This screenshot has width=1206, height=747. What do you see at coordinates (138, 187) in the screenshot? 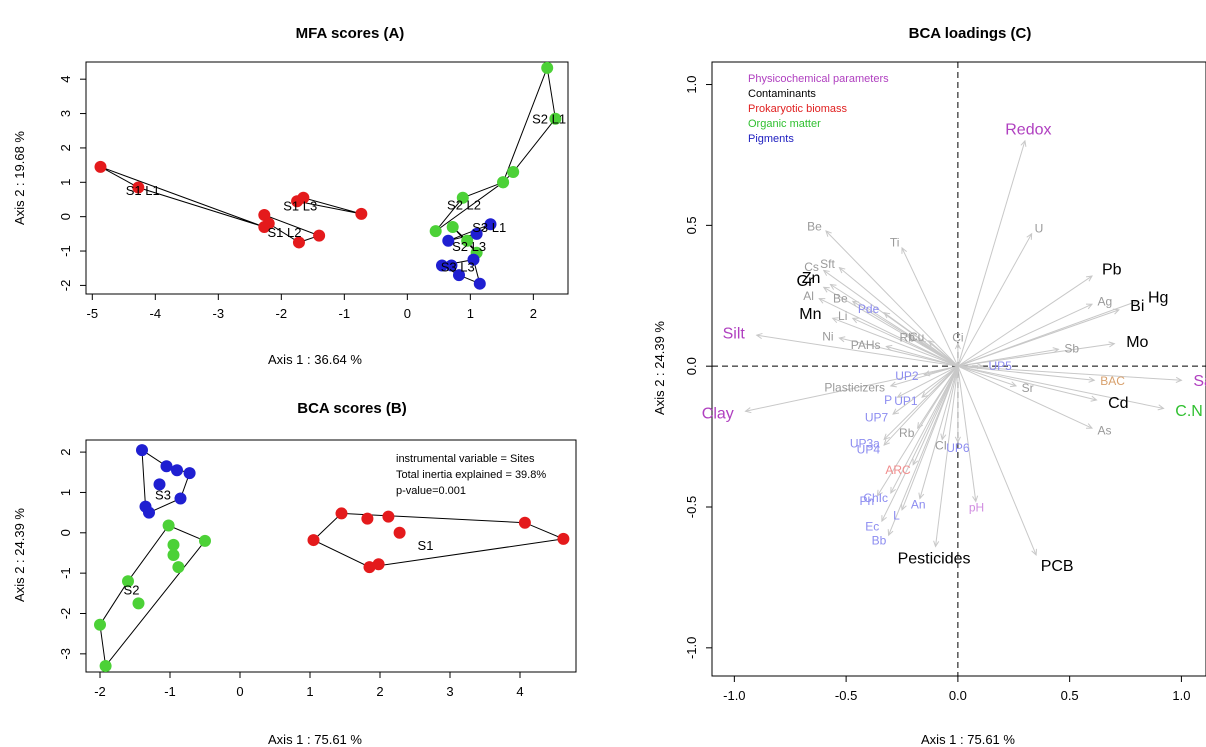
I see `panel-a-point-s1-l1` at bounding box center [138, 187].